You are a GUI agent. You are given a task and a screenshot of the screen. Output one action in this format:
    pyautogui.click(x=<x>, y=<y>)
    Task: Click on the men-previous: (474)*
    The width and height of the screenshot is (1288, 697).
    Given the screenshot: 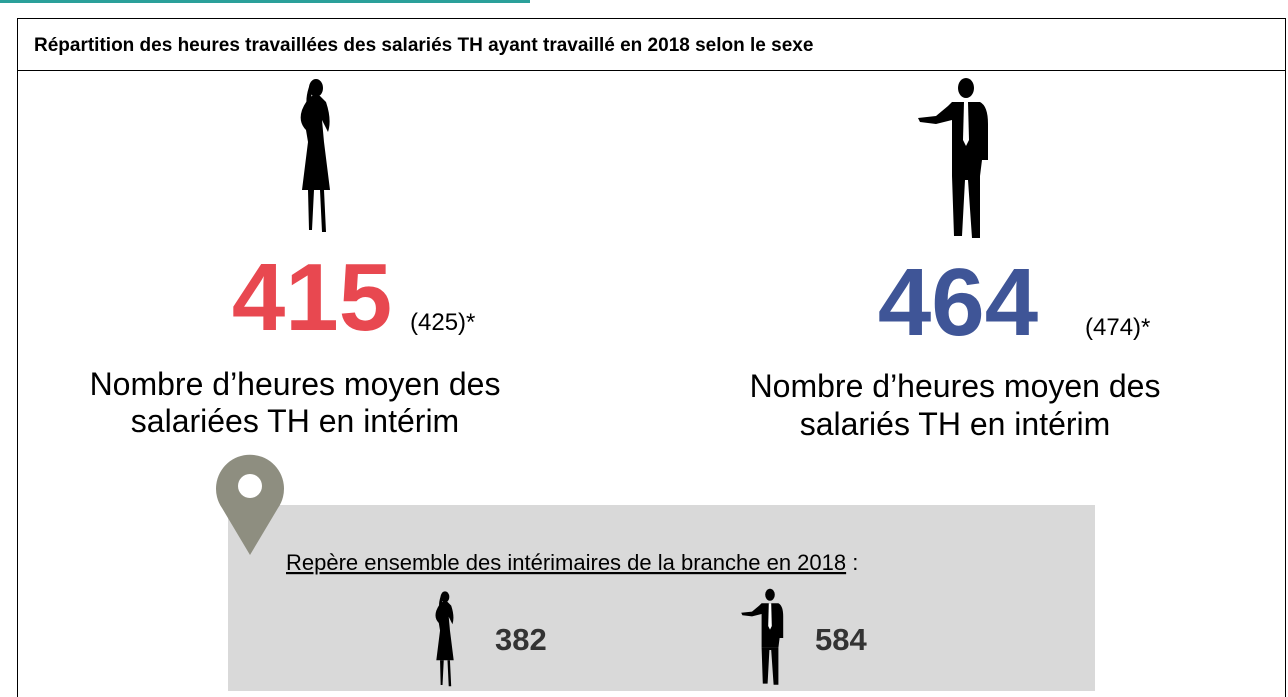 What is the action you would take?
    pyautogui.click(x=1117, y=327)
    